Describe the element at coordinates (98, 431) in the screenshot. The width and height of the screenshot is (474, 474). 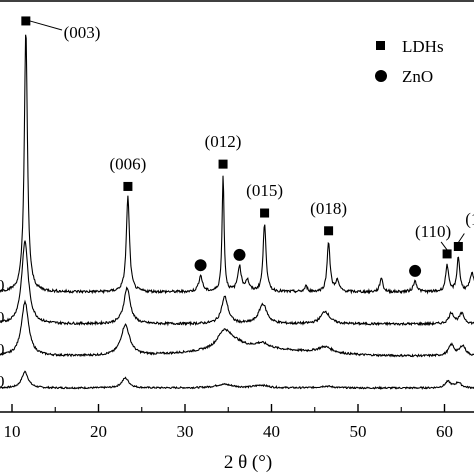
I see `x-tick-label-20: 20` at that location.